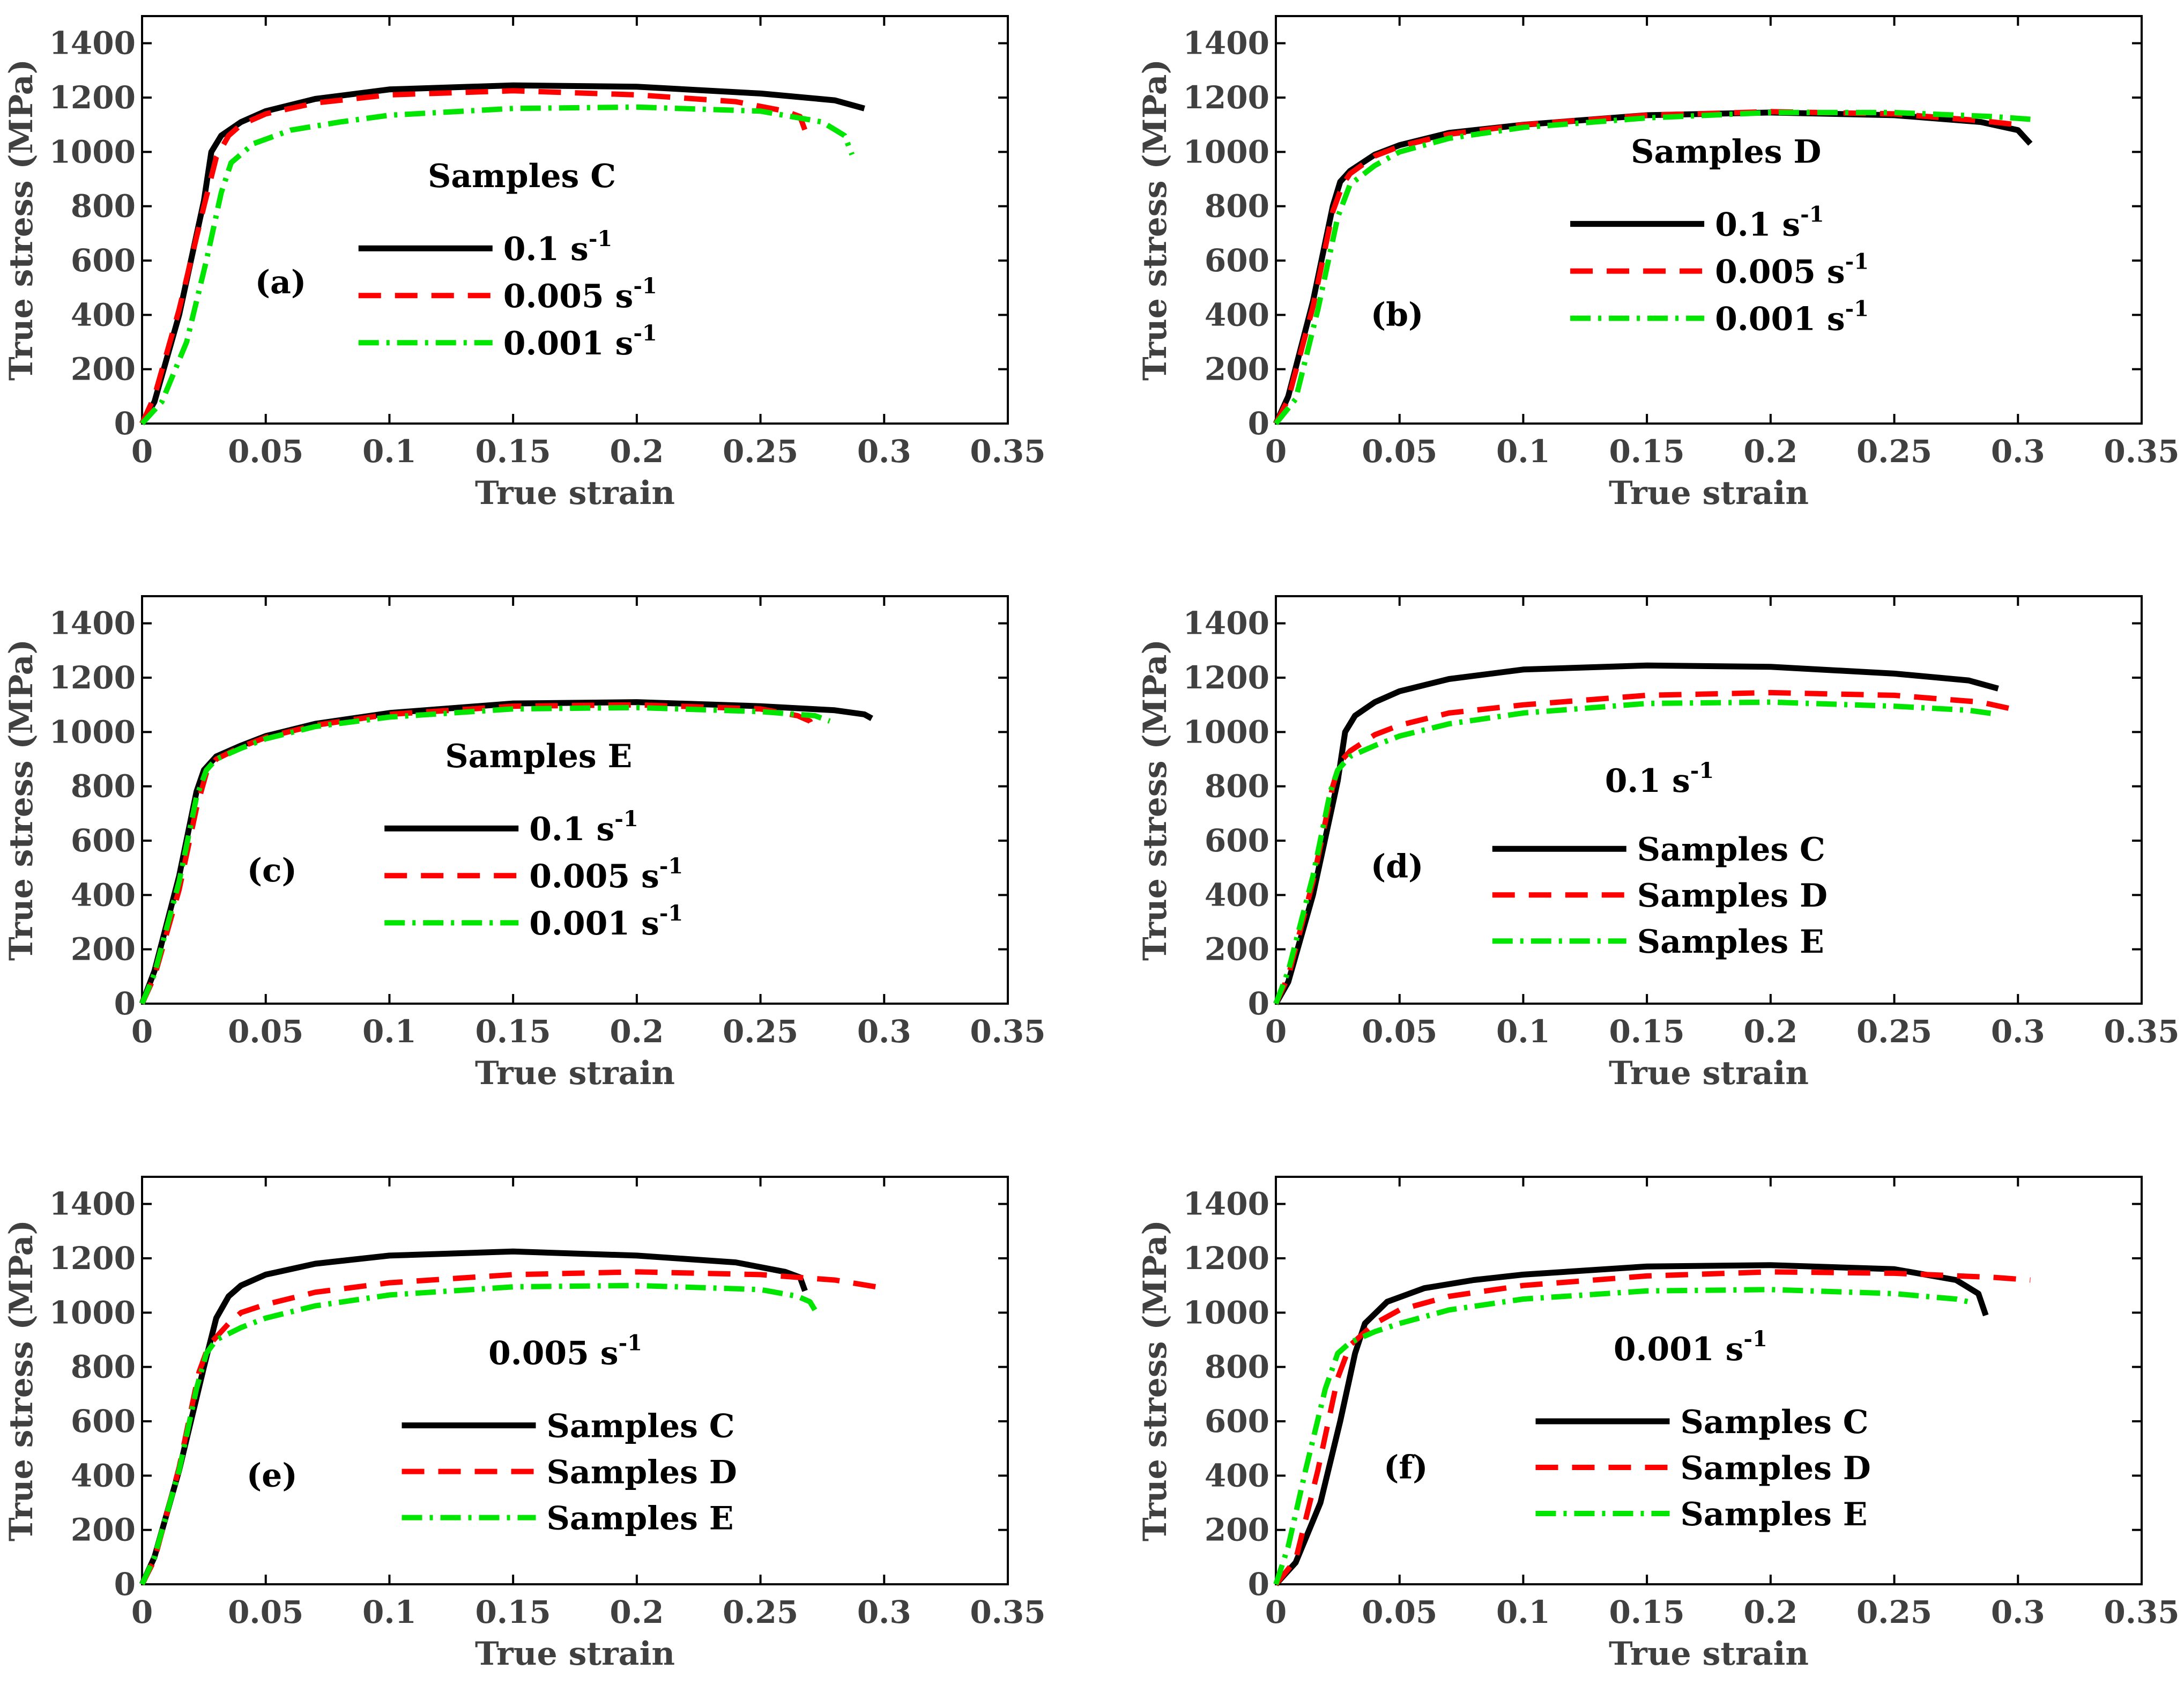  I want to click on legend-entry: Samples D, so click(642, 1473).